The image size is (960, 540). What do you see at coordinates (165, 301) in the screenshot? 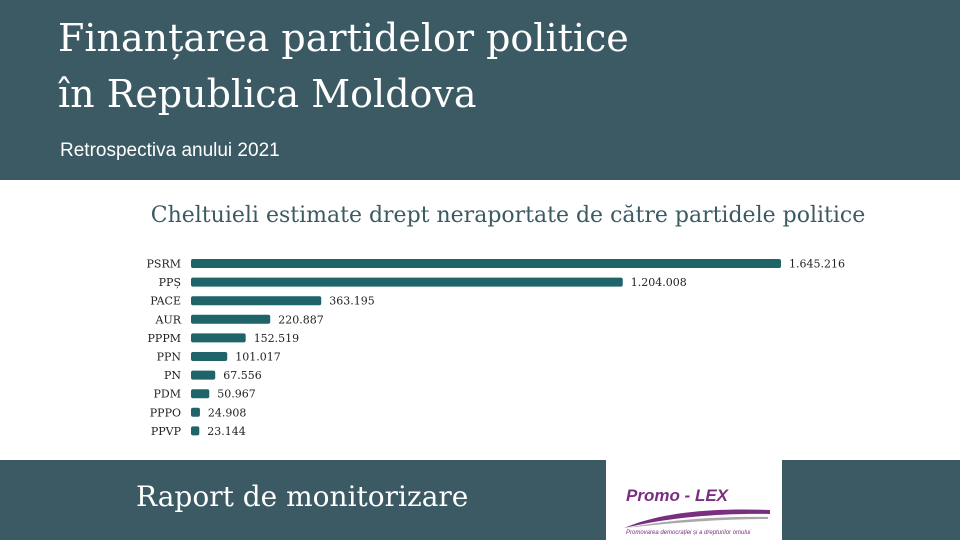
I see `category-label: PACE` at bounding box center [165, 301].